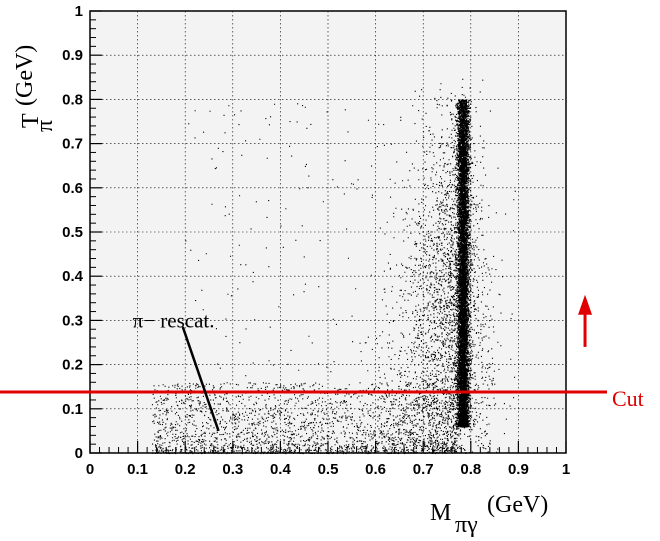 This screenshot has height=541, width=660. I want to click on x-tick-label: 0.5, so click(328, 469).